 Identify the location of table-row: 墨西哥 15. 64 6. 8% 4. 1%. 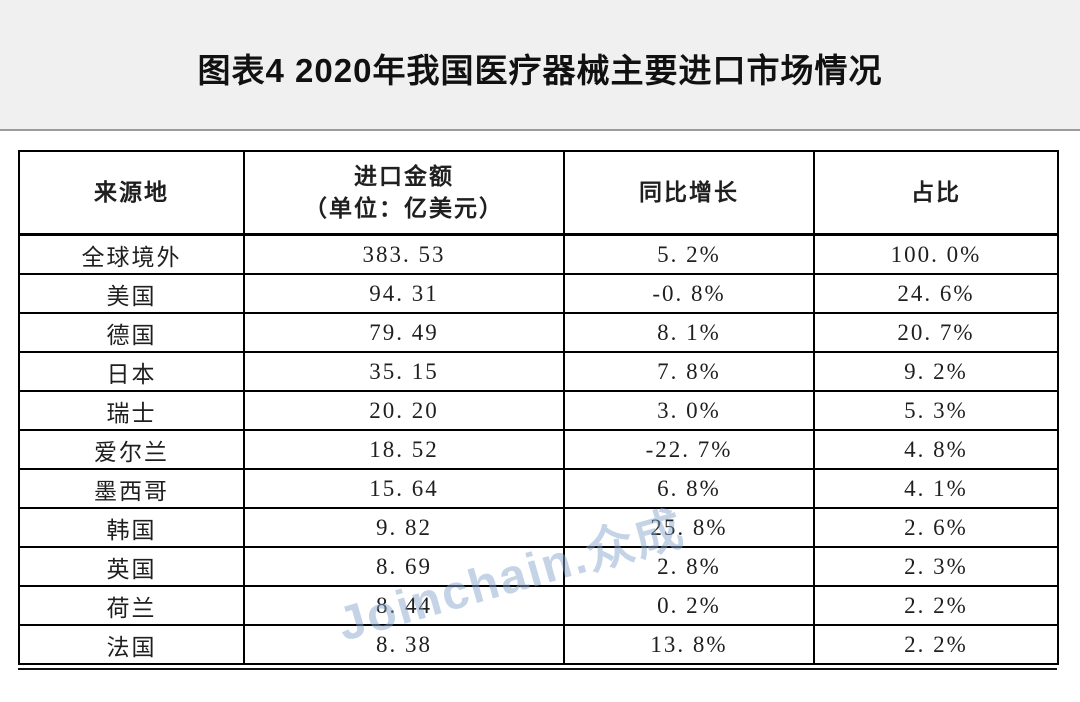
(538, 488).